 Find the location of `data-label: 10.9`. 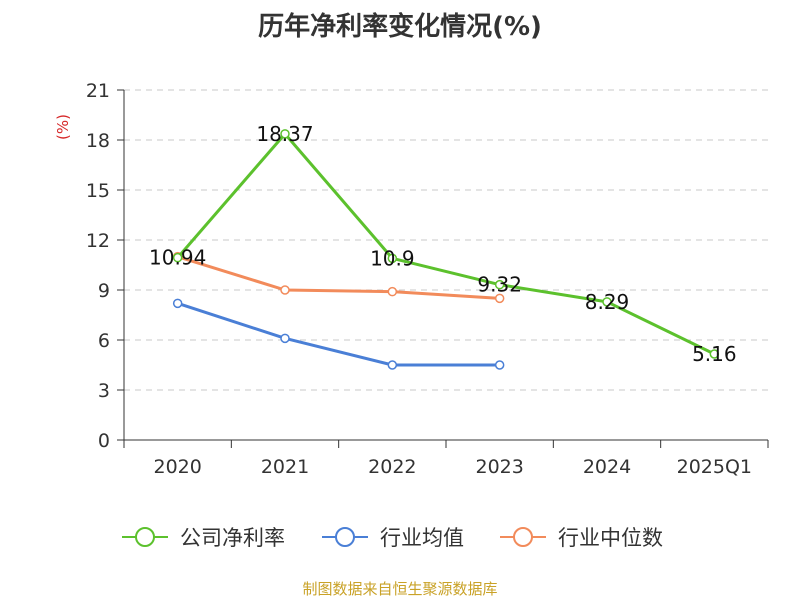

data-label: 10.9 is located at coordinates (392, 258).